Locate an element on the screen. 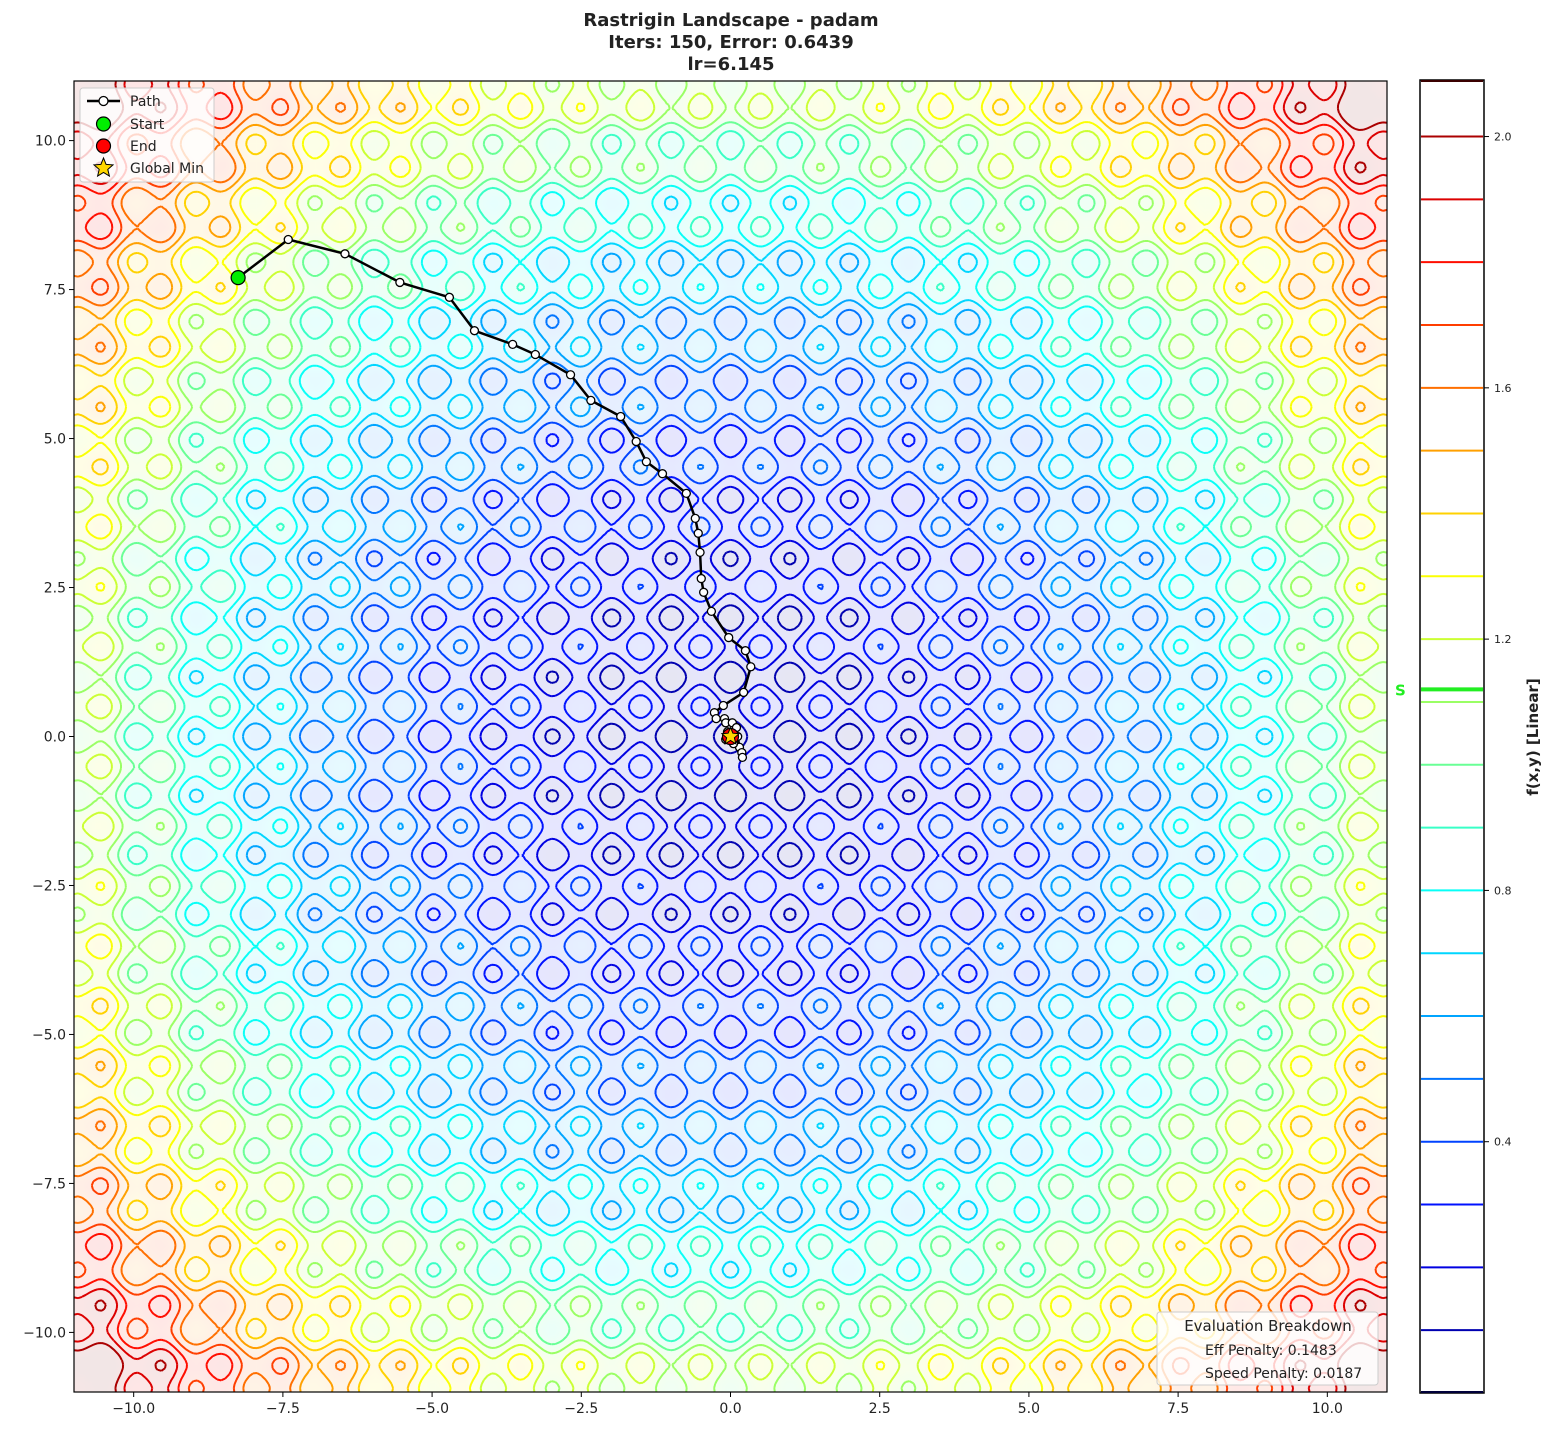  legend-label-global-min: Global Min is located at coordinates (167, 169).